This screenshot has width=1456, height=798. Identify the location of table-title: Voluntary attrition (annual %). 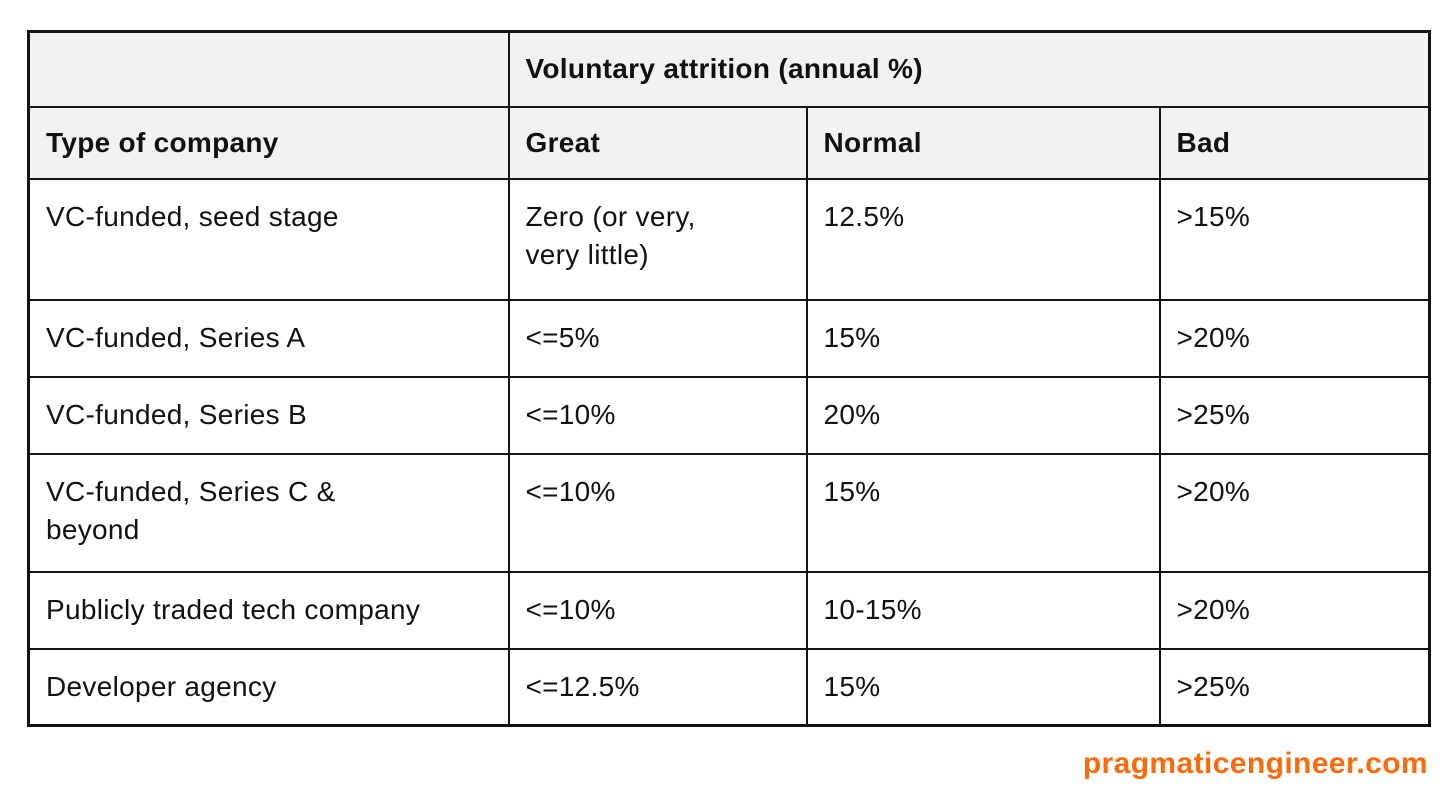
(969, 69).